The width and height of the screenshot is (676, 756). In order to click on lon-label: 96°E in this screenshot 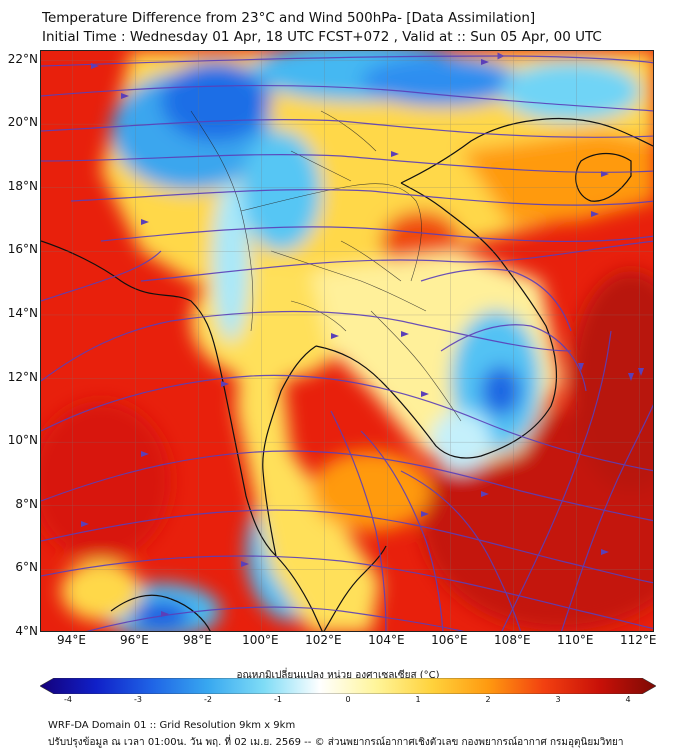, I will do `click(134, 640)`.